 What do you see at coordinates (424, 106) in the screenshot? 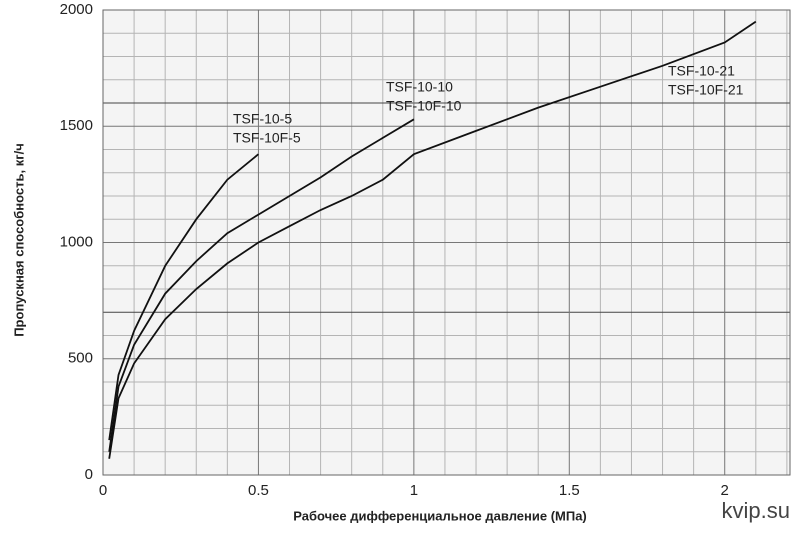
I see `series-label: TSF-10F-10` at bounding box center [424, 106].